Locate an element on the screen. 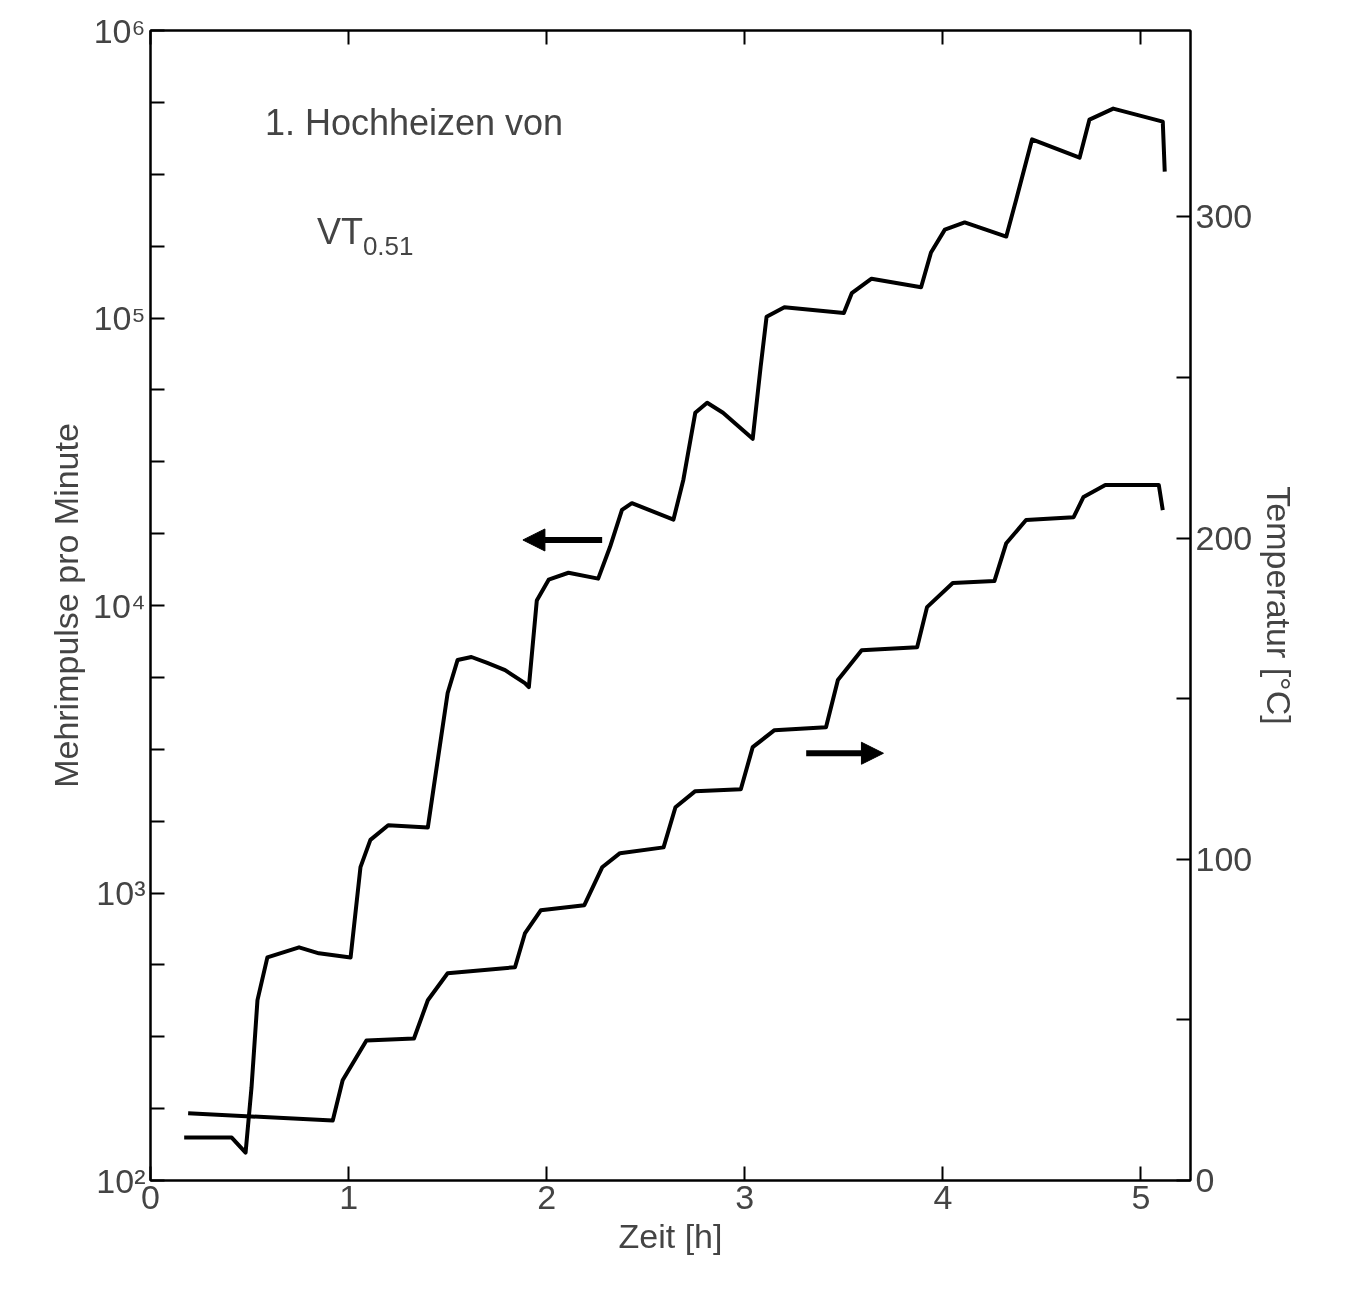  y-tick-label: 10⁶ is located at coordinates (119, 30).